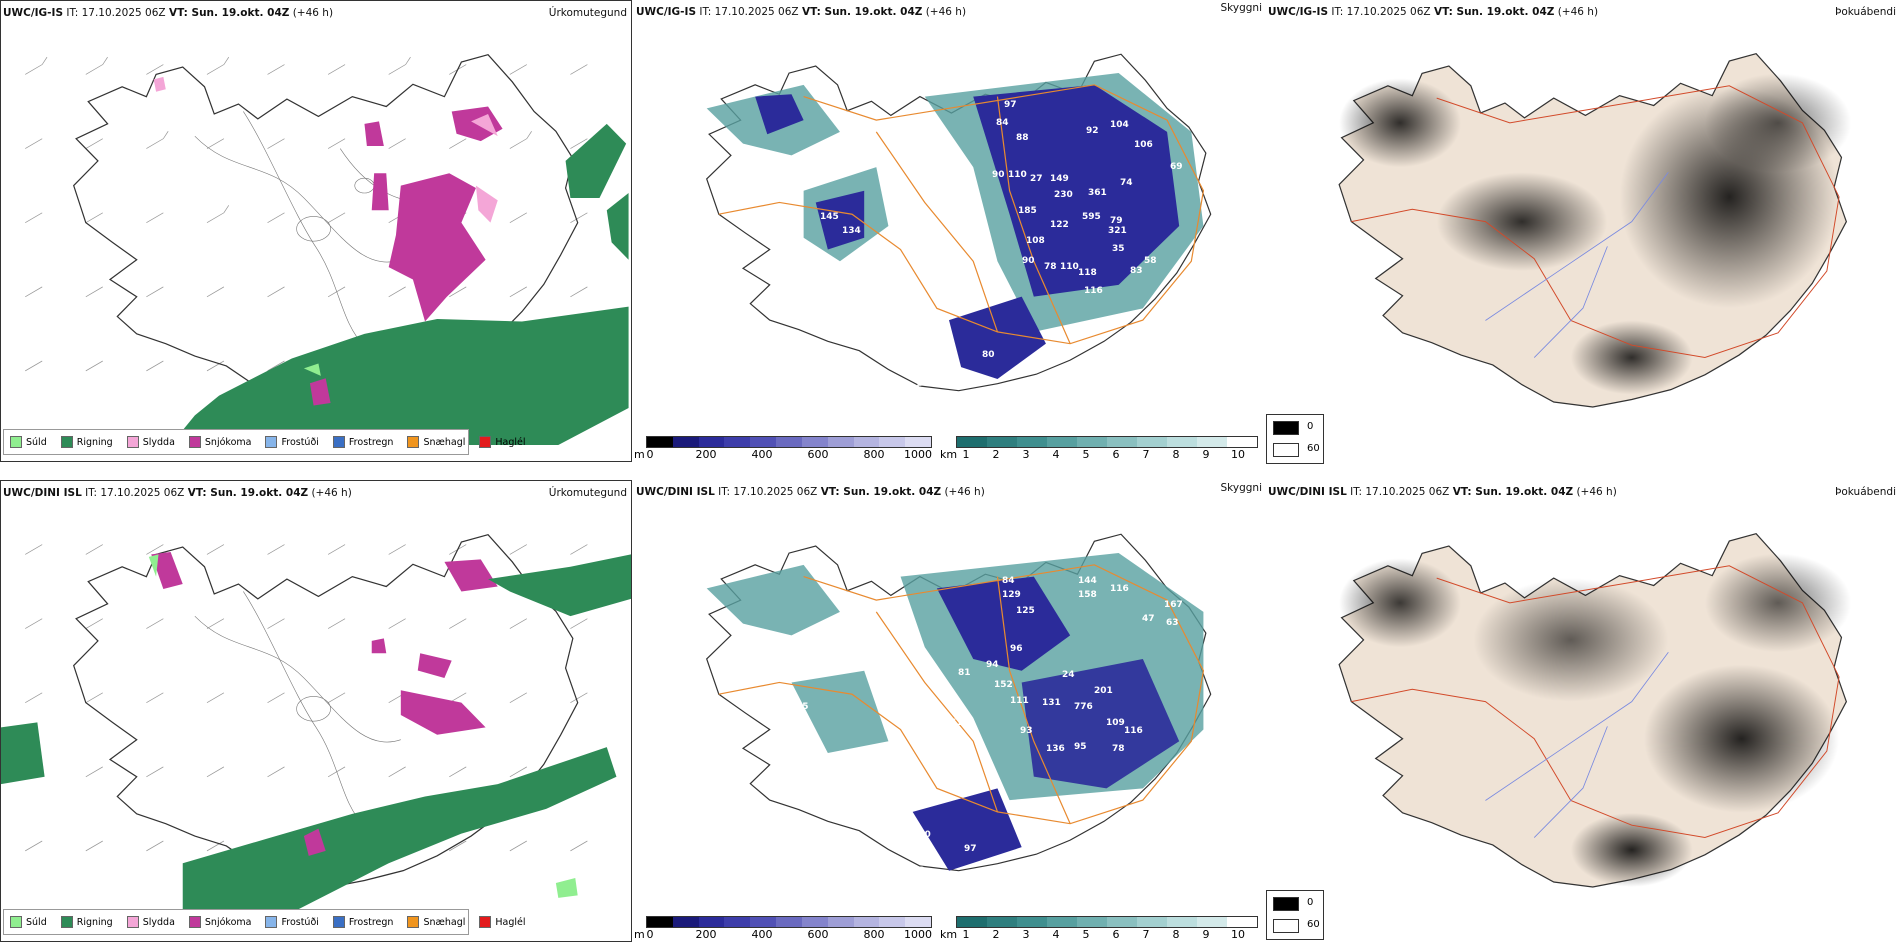  What do you see at coordinates (921, 835) in the screenshot?
I see `map-value: 130` at bounding box center [921, 835].